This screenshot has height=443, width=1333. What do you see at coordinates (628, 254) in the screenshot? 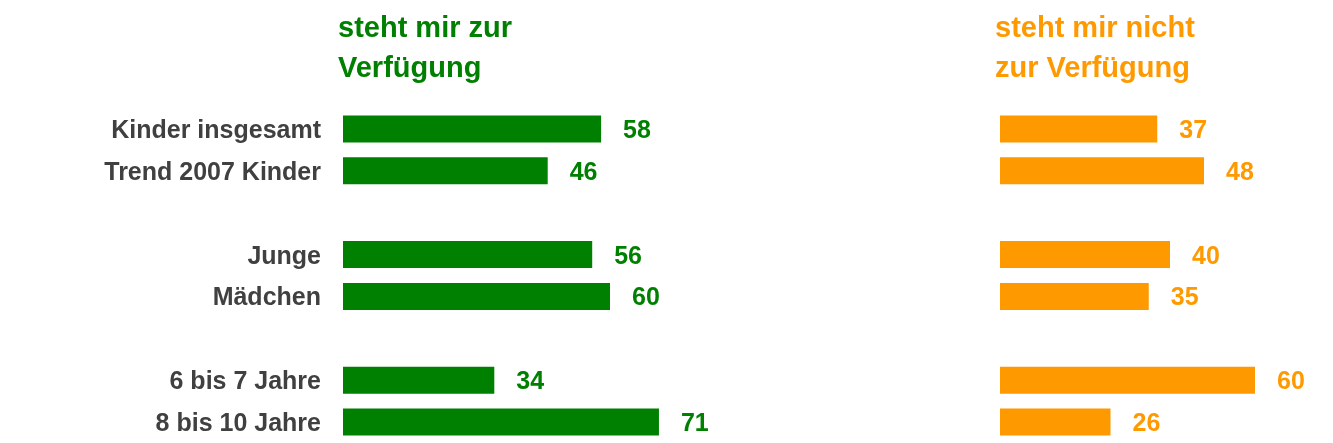
I see `data-label: 56` at bounding box center [628, 254].